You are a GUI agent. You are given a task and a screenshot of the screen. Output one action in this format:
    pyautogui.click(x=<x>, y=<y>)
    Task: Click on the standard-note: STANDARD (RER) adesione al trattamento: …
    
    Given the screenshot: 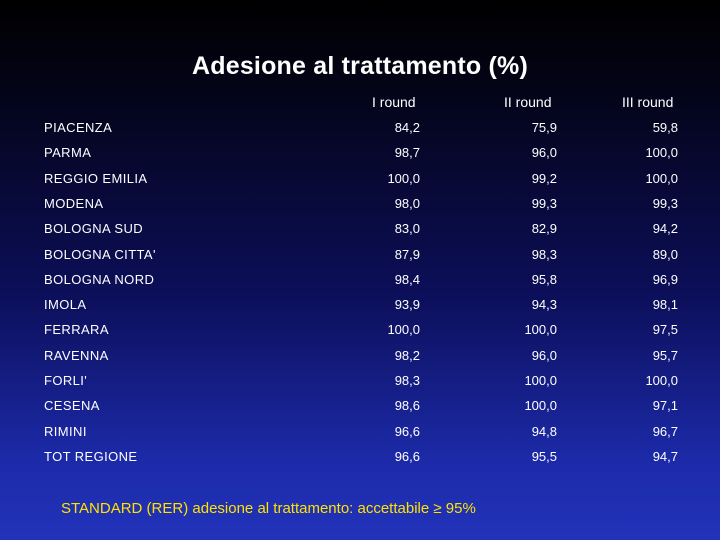 What is the action you would take?
    pyautogui.click(x=268, y=508)
    